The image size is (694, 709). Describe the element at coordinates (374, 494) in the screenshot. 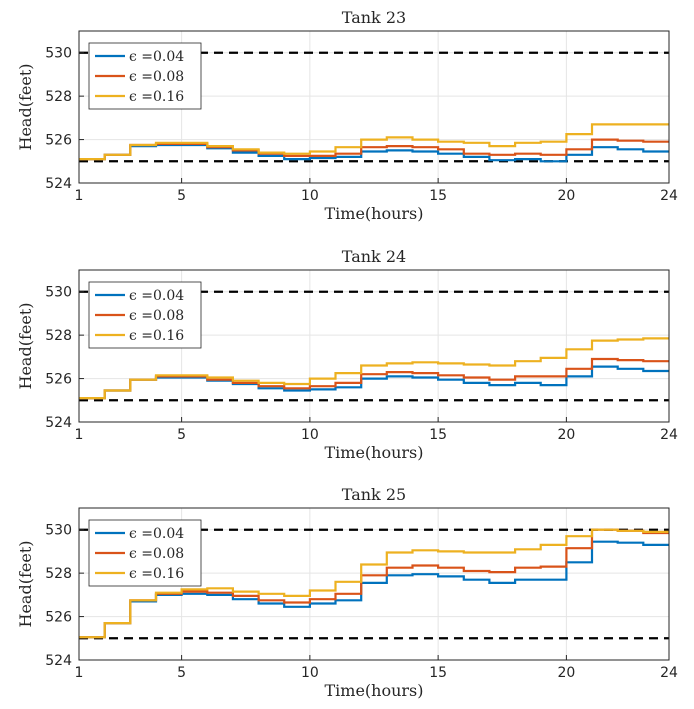

I see `chart-title: Tank 25` at that location.